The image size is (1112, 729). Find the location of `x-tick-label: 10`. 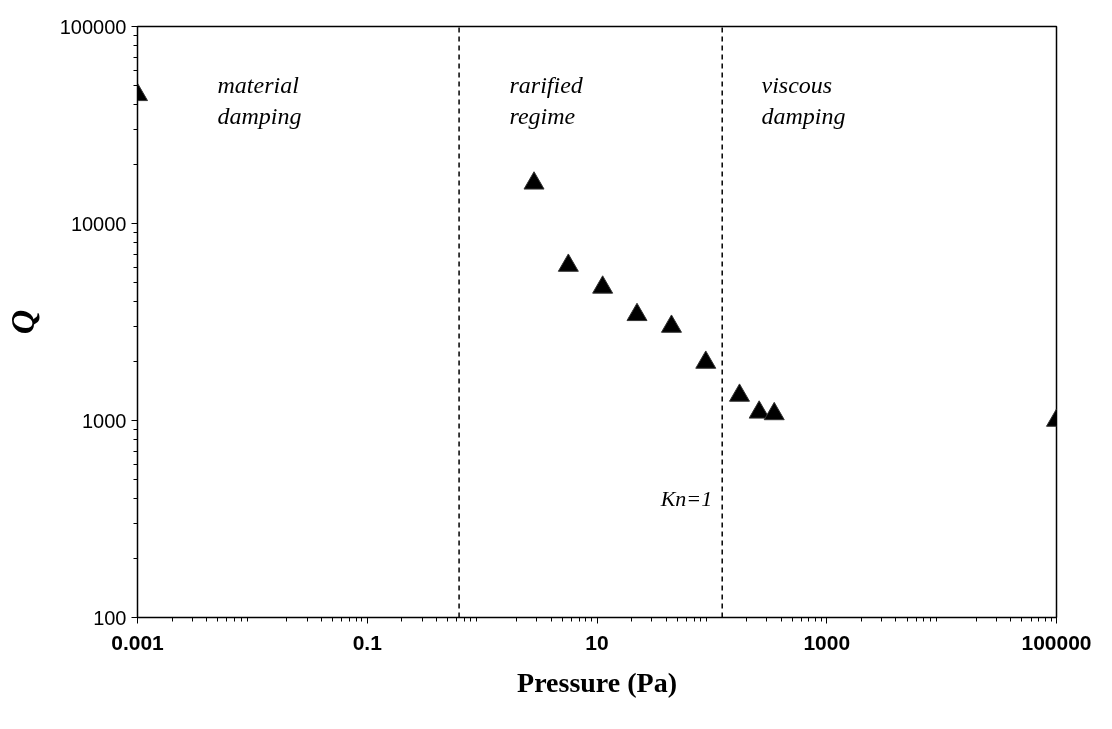

x-tick-label: 10 is located at coordinates (597, 642).